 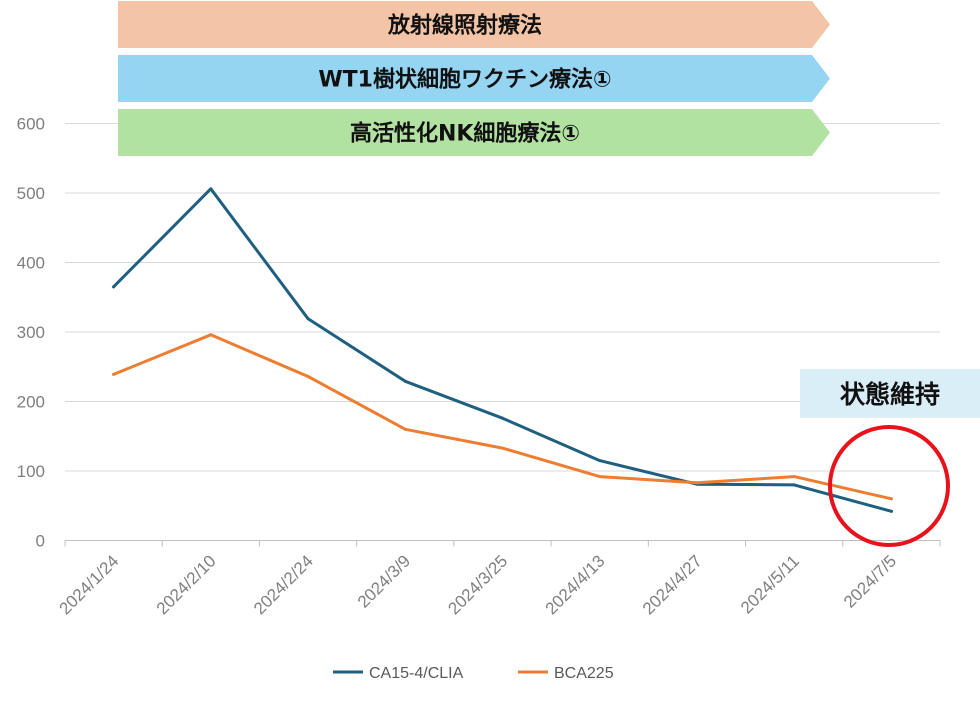 What do you see at coordinates (31, 124) in the screenshot?
I see `y-tick-label: 600` at bounding box center [31, 124].